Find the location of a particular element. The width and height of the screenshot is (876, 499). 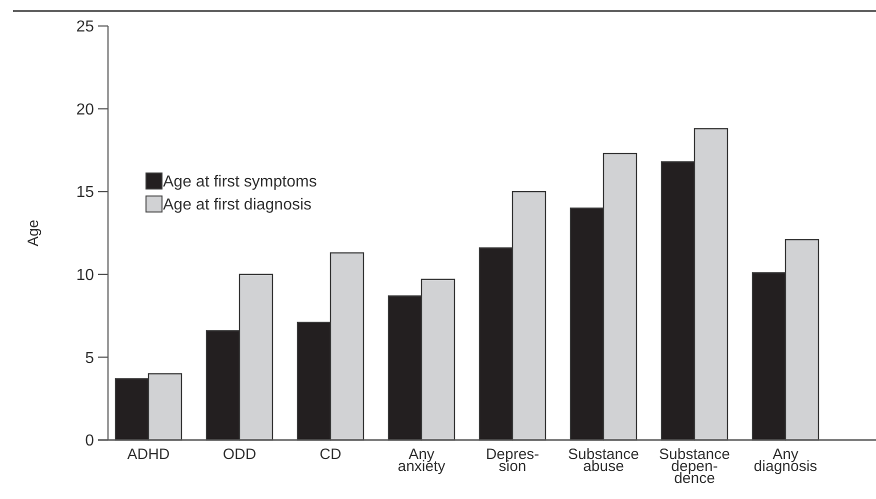

x-tick-label: Depres- sion is located at coordinates (513, 460).